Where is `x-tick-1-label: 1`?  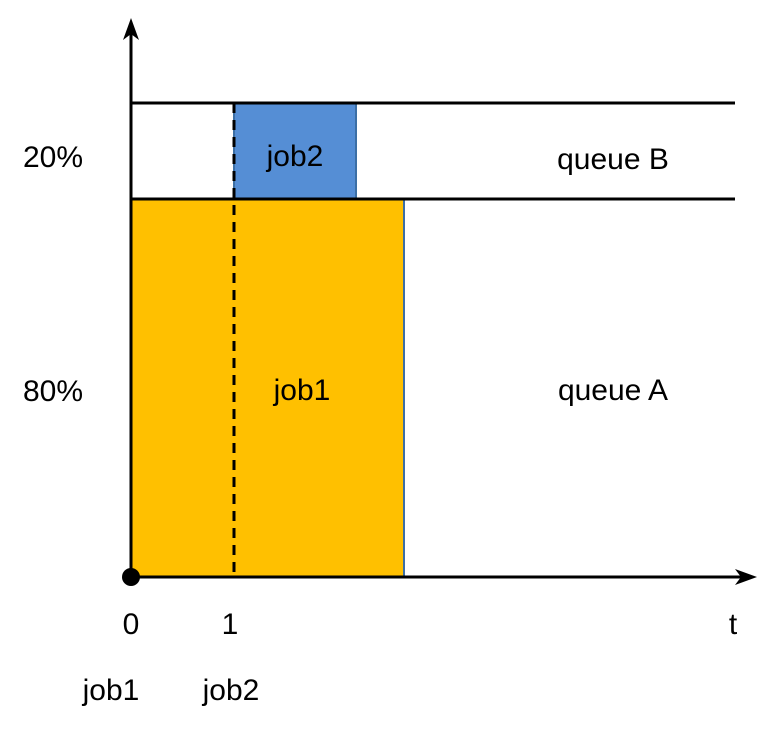 x-tick-1-label: 1 is located at coordinates (230, 624).